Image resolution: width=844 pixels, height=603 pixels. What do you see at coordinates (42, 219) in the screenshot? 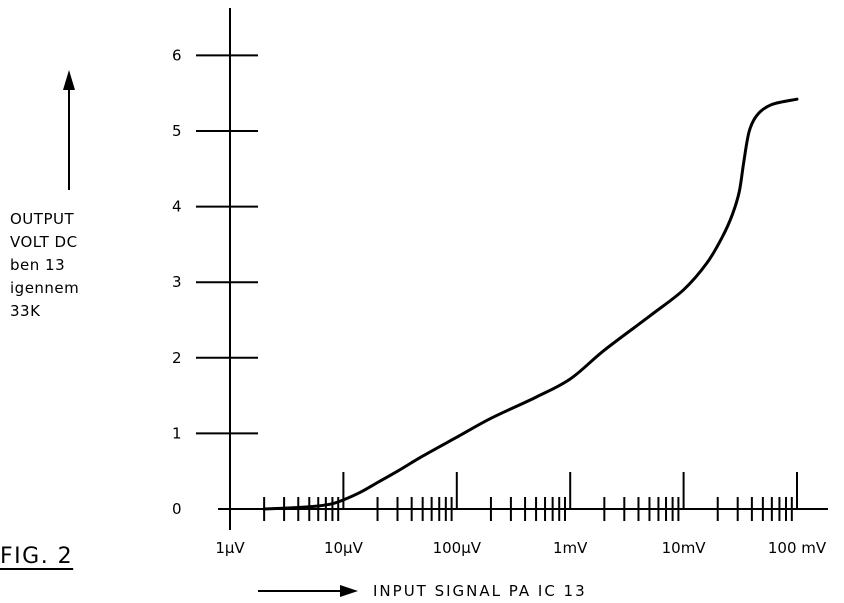
I see `y-axis-label-line: OUTPUT` at bounding box center [42, 219].